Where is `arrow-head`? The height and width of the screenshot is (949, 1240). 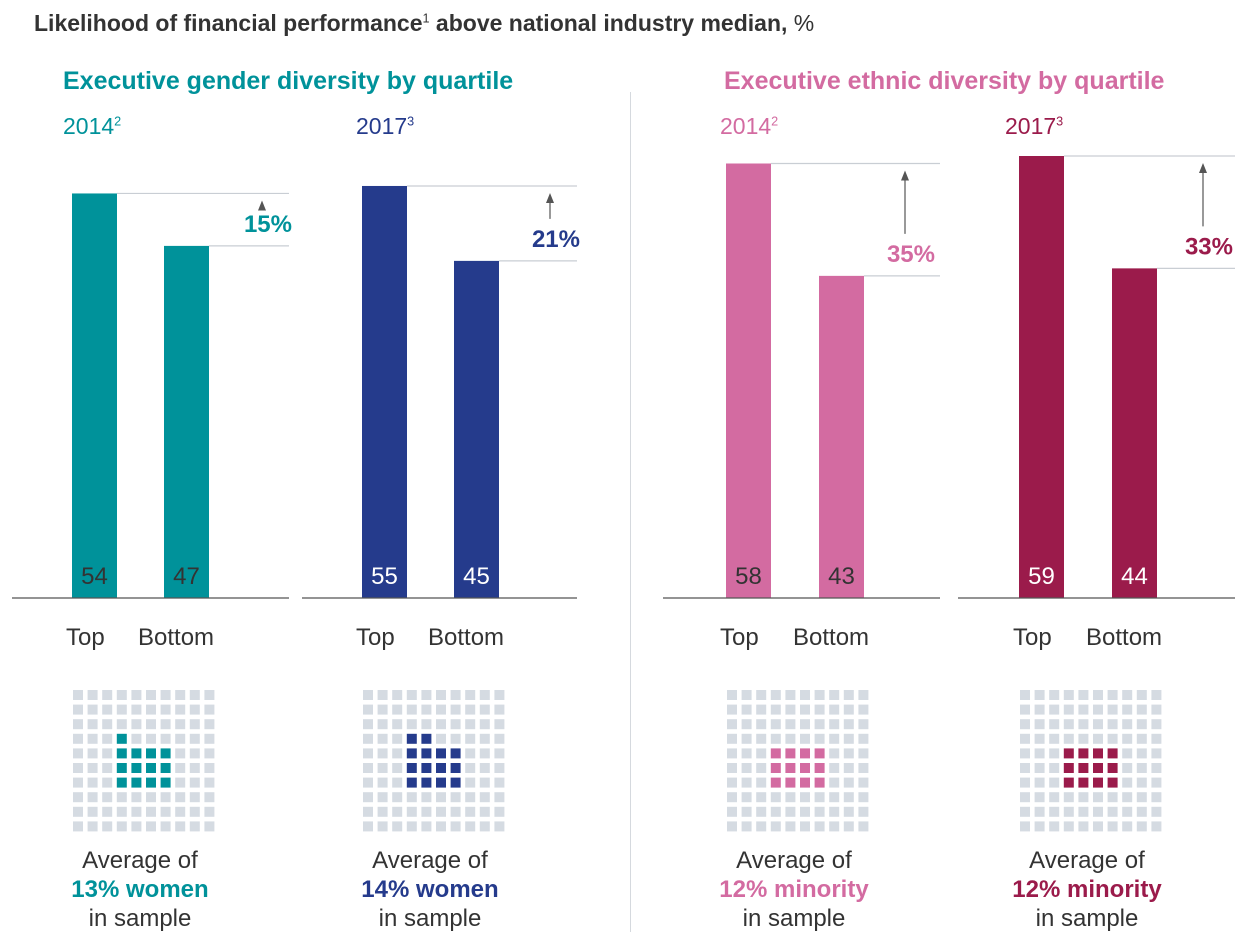
arrow-head is located at coordinates (905, 175).